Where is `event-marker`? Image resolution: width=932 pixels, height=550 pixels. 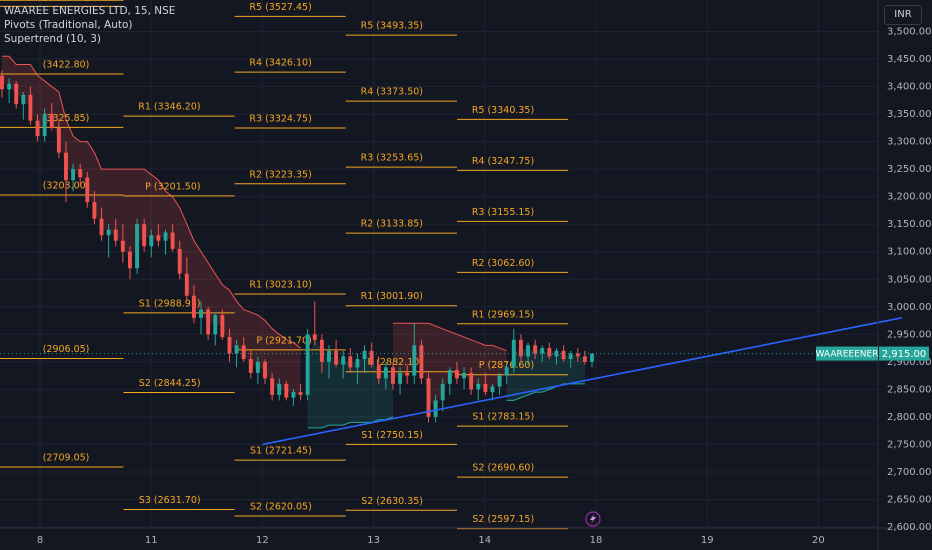
event-marker is located at coordinates (593, 519).